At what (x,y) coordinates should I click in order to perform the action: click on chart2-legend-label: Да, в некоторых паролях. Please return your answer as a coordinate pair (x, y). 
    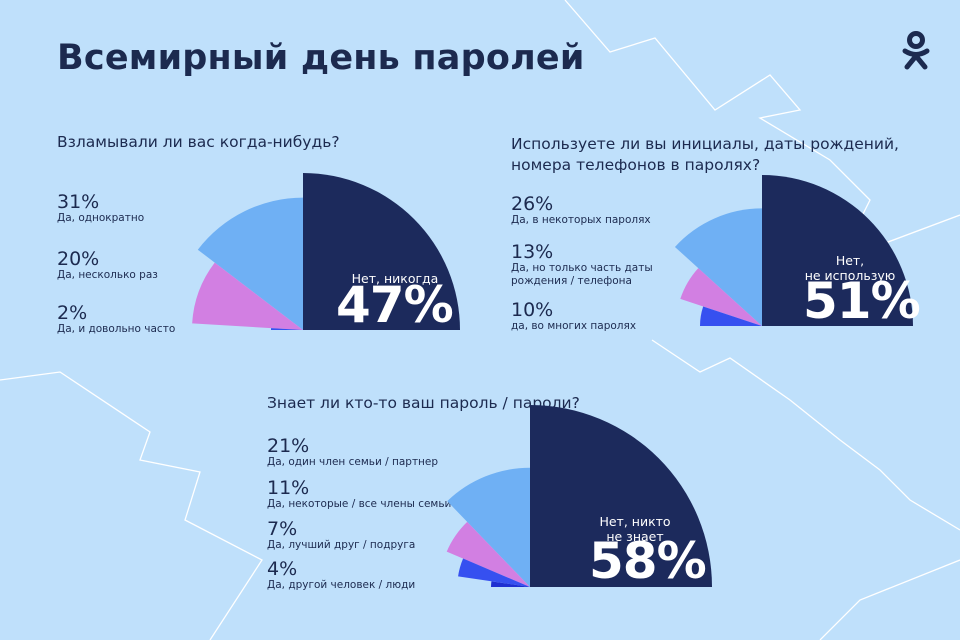
    Looking at the image, I should click on (581, 220).